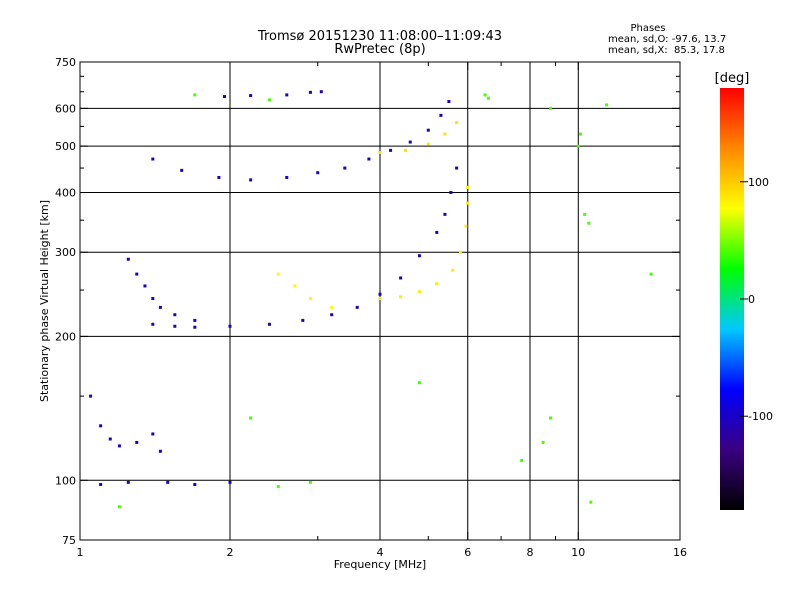 The image size is (800, 600). I want to click on y-axis-label: Stationary phase Virtual Height [km], so click(44, 301).